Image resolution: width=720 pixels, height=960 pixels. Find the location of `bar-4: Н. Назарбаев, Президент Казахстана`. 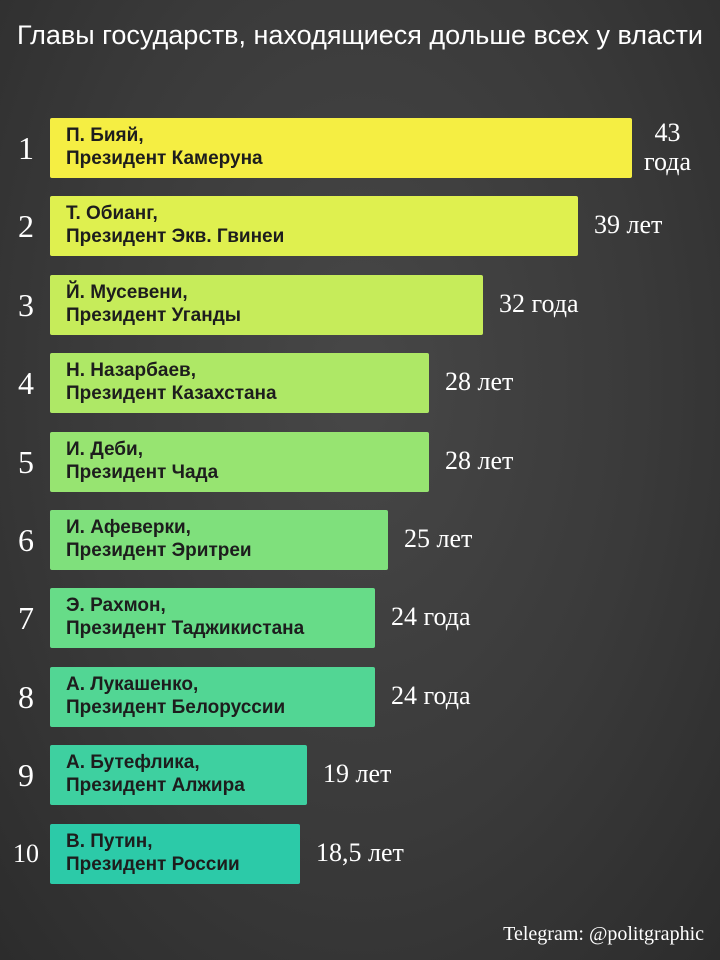

bar-4: Н. Назарбаев, Президент Казахстана is located at coordinates (239, 383).